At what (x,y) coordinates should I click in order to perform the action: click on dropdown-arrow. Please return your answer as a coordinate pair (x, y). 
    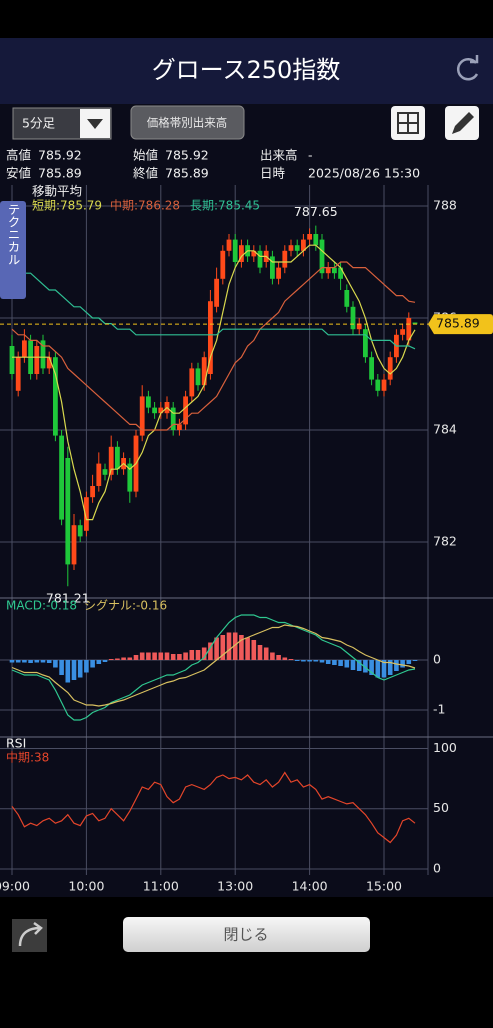
    Looking at the image, I should click on (95, 124).